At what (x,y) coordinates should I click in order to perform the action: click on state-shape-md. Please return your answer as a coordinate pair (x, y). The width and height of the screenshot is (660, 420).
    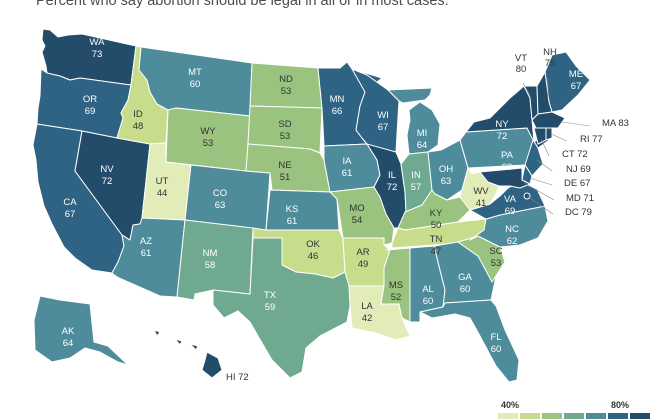
    Looking at the image, I should click on (505, 178).